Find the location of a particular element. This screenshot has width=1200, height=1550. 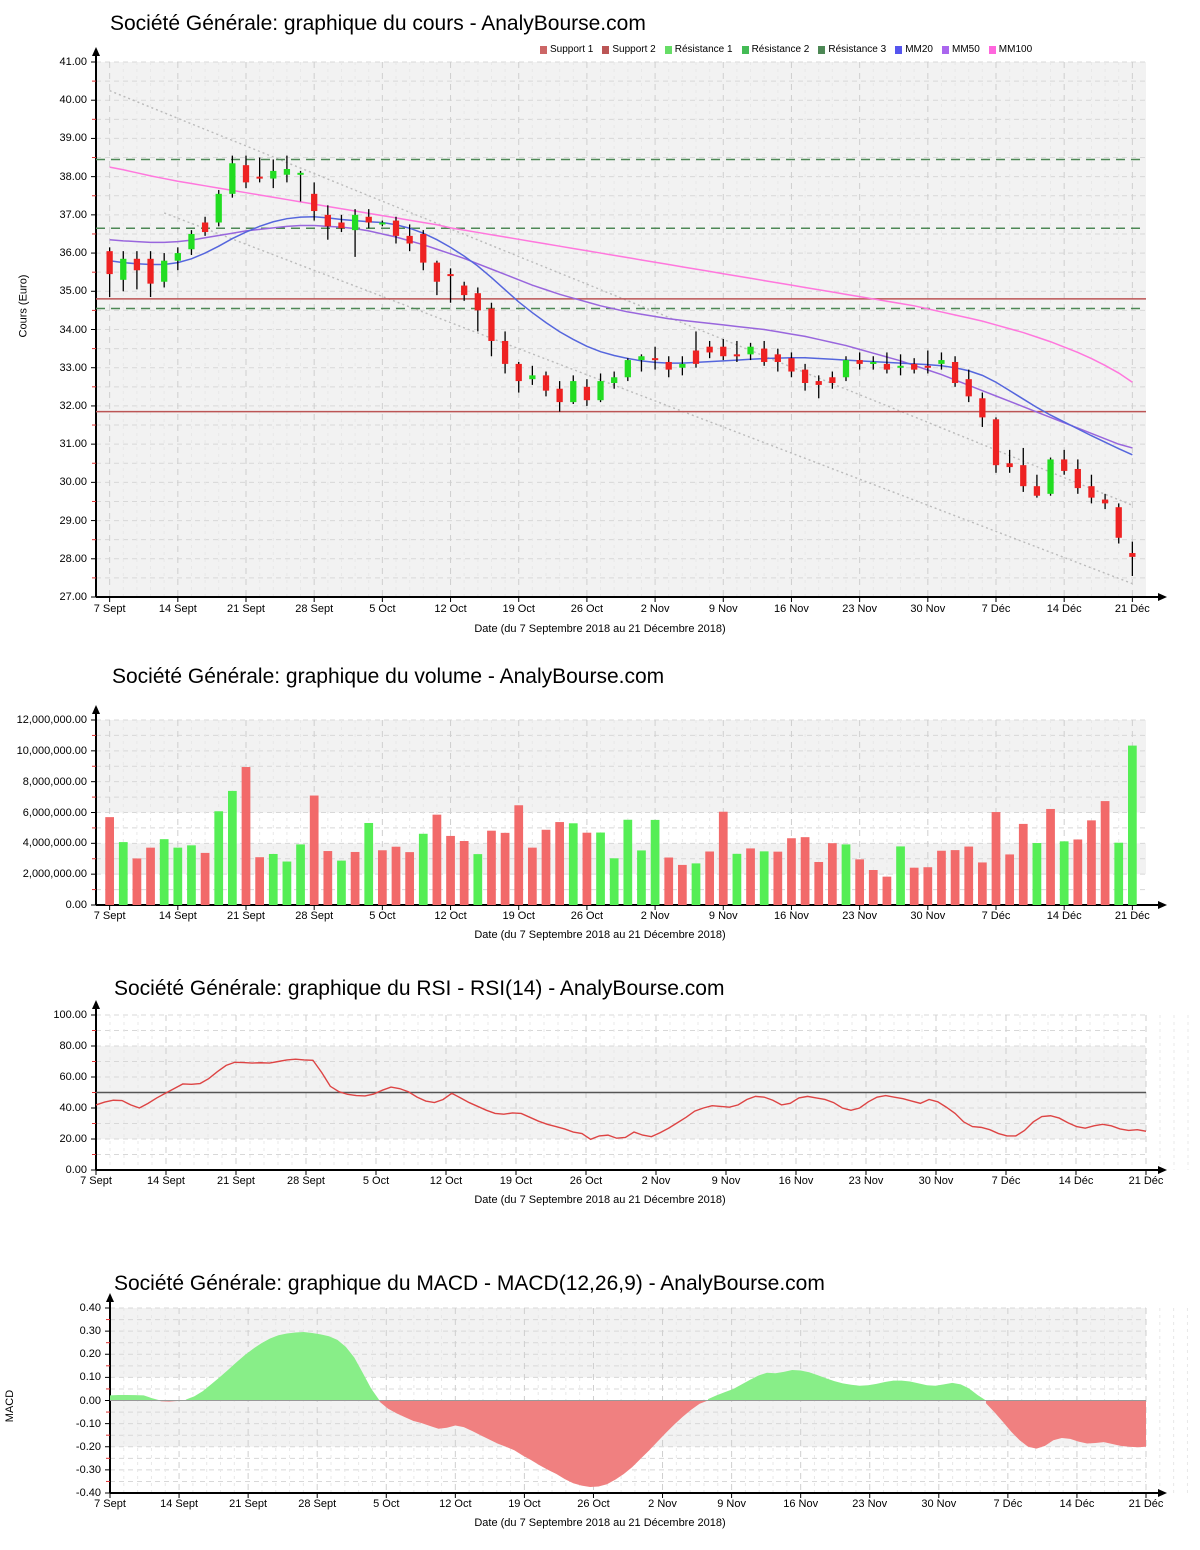

rsi-line is located at coordinates (621, 1099).